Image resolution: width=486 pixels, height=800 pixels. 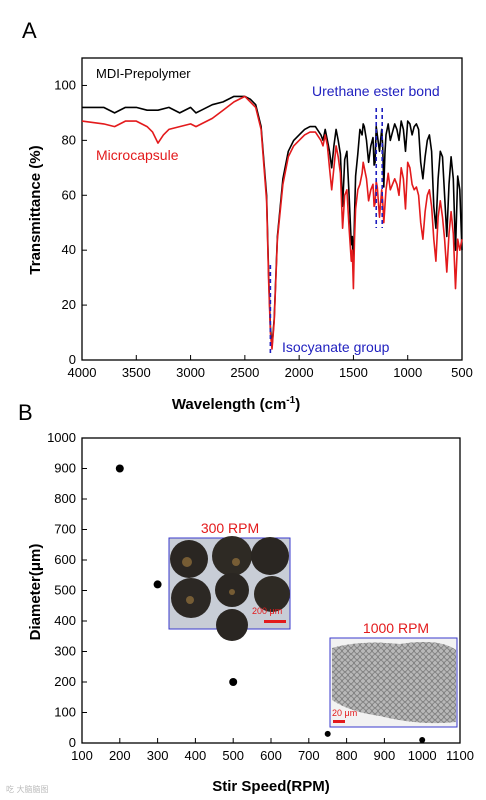 What do you see at coordinates (65, 681) in the screenshot?
I see `y-tick-label: 200` at bounding box center [65, 681].